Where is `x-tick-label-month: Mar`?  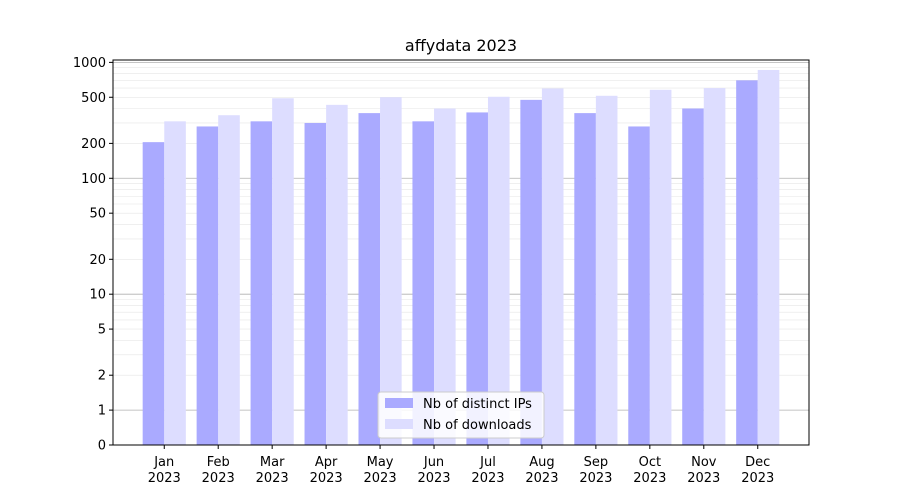 x-tick-label-month: Mar is located at coordinates (272, 462).